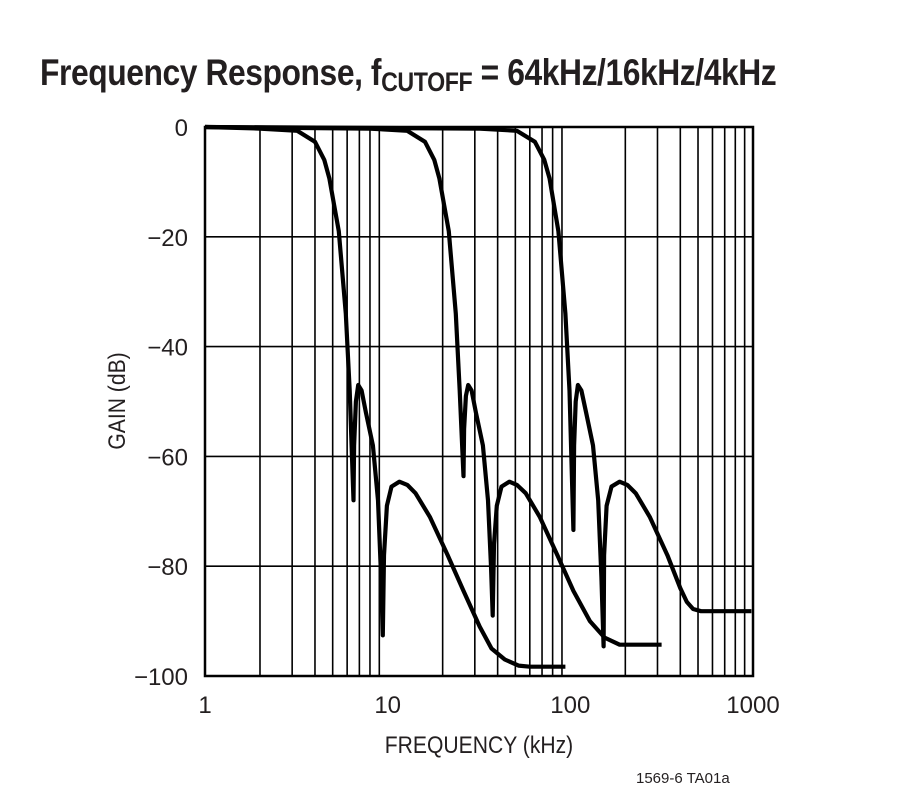 This screenshot has height=800, width=902. I want to click on x-tick-label: 100, so click(570, 705).